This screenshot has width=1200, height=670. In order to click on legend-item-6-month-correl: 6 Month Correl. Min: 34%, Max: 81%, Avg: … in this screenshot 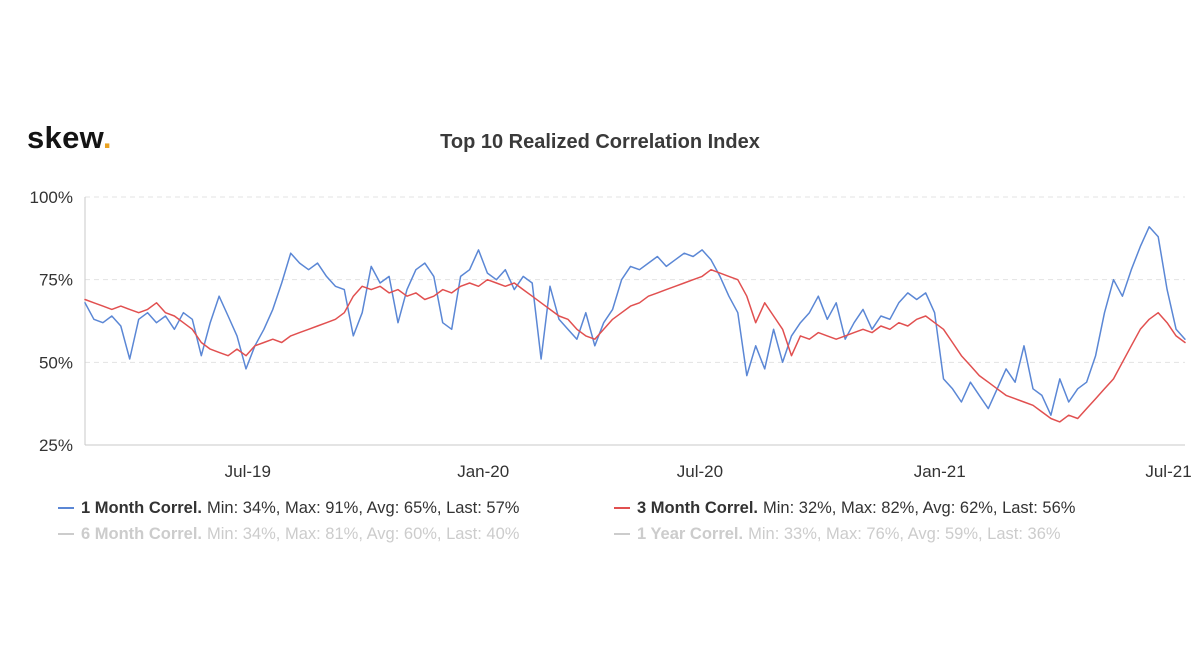, I will do `click(336, 534)`.